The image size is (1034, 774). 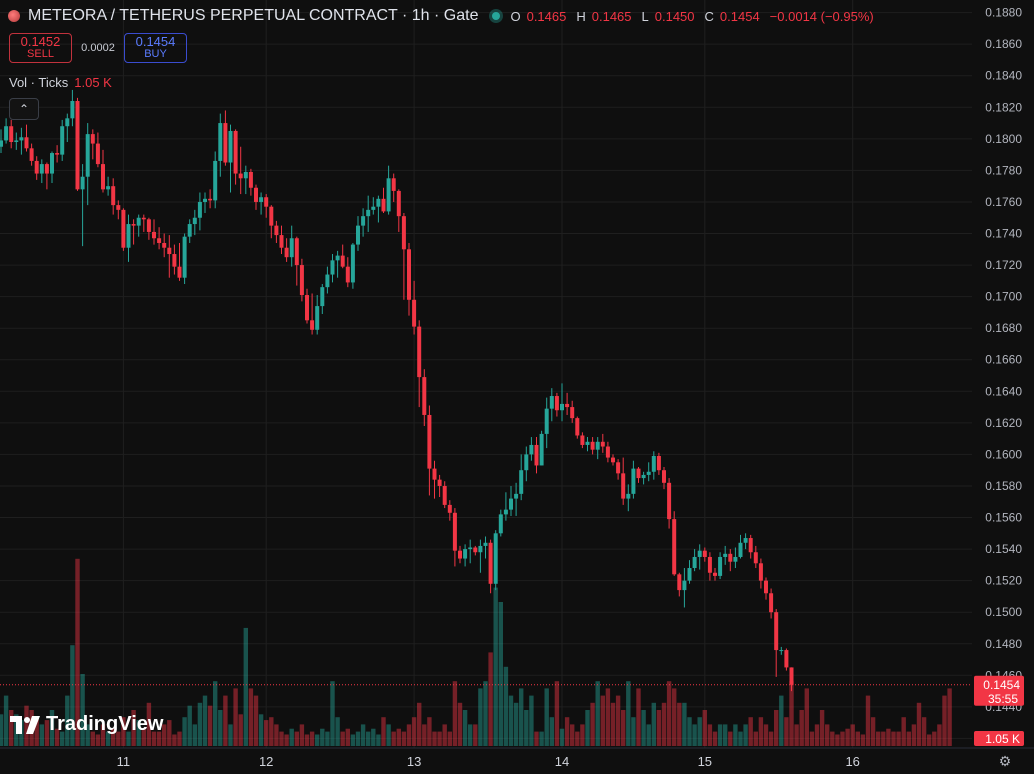 I want to click on volume-legend-value: 1.05 K, so click(x=93, y=82).